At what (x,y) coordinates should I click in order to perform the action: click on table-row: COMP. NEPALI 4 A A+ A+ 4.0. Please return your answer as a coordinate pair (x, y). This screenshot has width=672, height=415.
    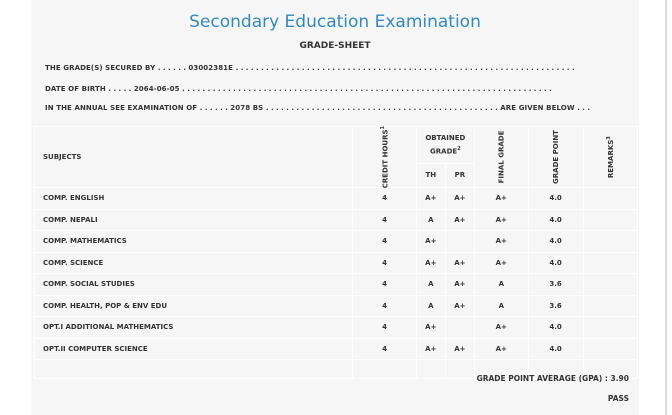
    Looking at the image, I should click on (336, 219).